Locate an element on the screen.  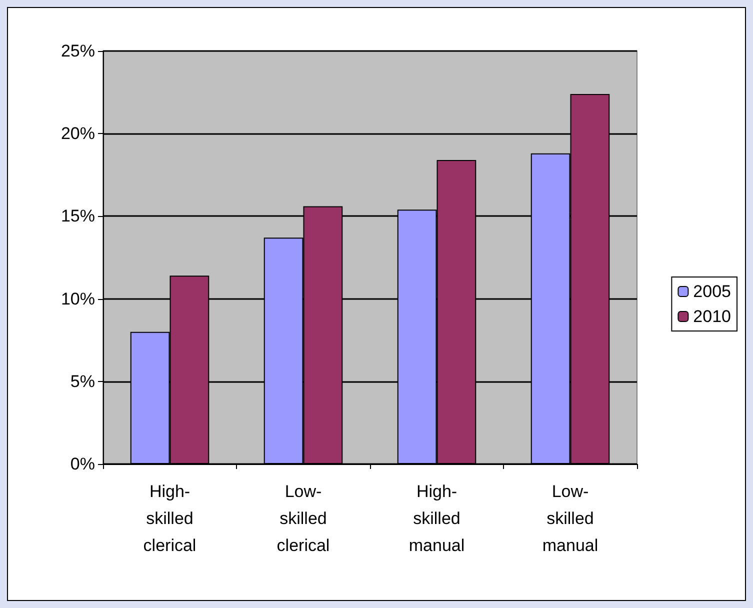
y-tick-label: 10% is located at coordinates (77, 298).